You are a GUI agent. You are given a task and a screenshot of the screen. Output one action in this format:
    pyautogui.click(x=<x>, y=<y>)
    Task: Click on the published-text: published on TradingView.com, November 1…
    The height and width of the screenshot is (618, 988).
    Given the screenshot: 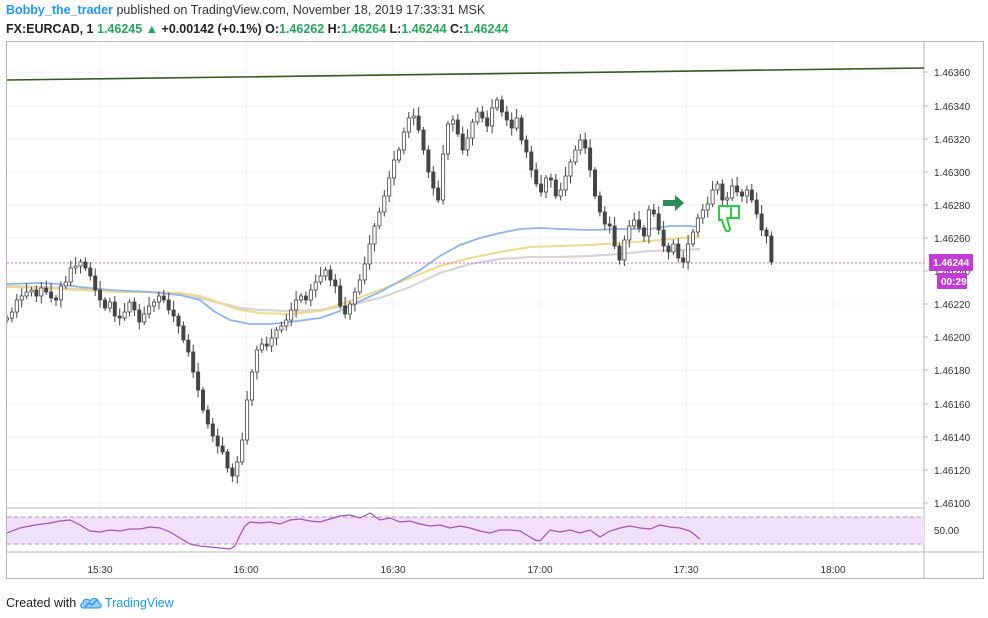 What is the action you would take?
    pyautogui.click(x=301, y=10)
    